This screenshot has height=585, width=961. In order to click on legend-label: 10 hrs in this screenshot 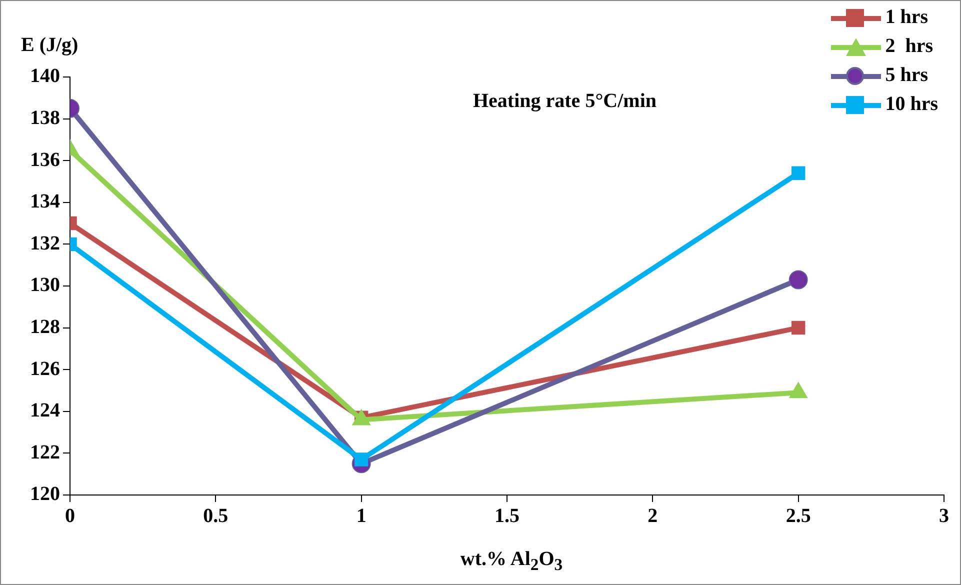, I will do `click(911, 104)`.